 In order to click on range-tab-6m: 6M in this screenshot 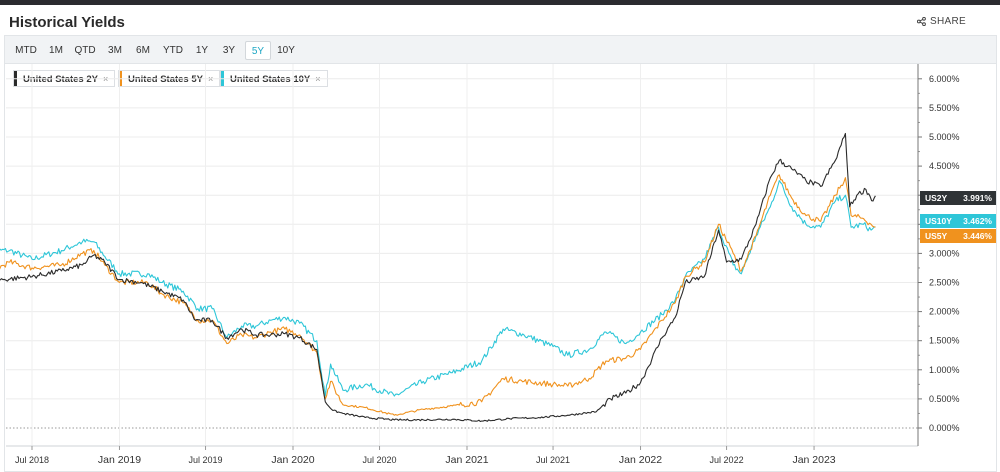, I will do `click(143, 50)`.